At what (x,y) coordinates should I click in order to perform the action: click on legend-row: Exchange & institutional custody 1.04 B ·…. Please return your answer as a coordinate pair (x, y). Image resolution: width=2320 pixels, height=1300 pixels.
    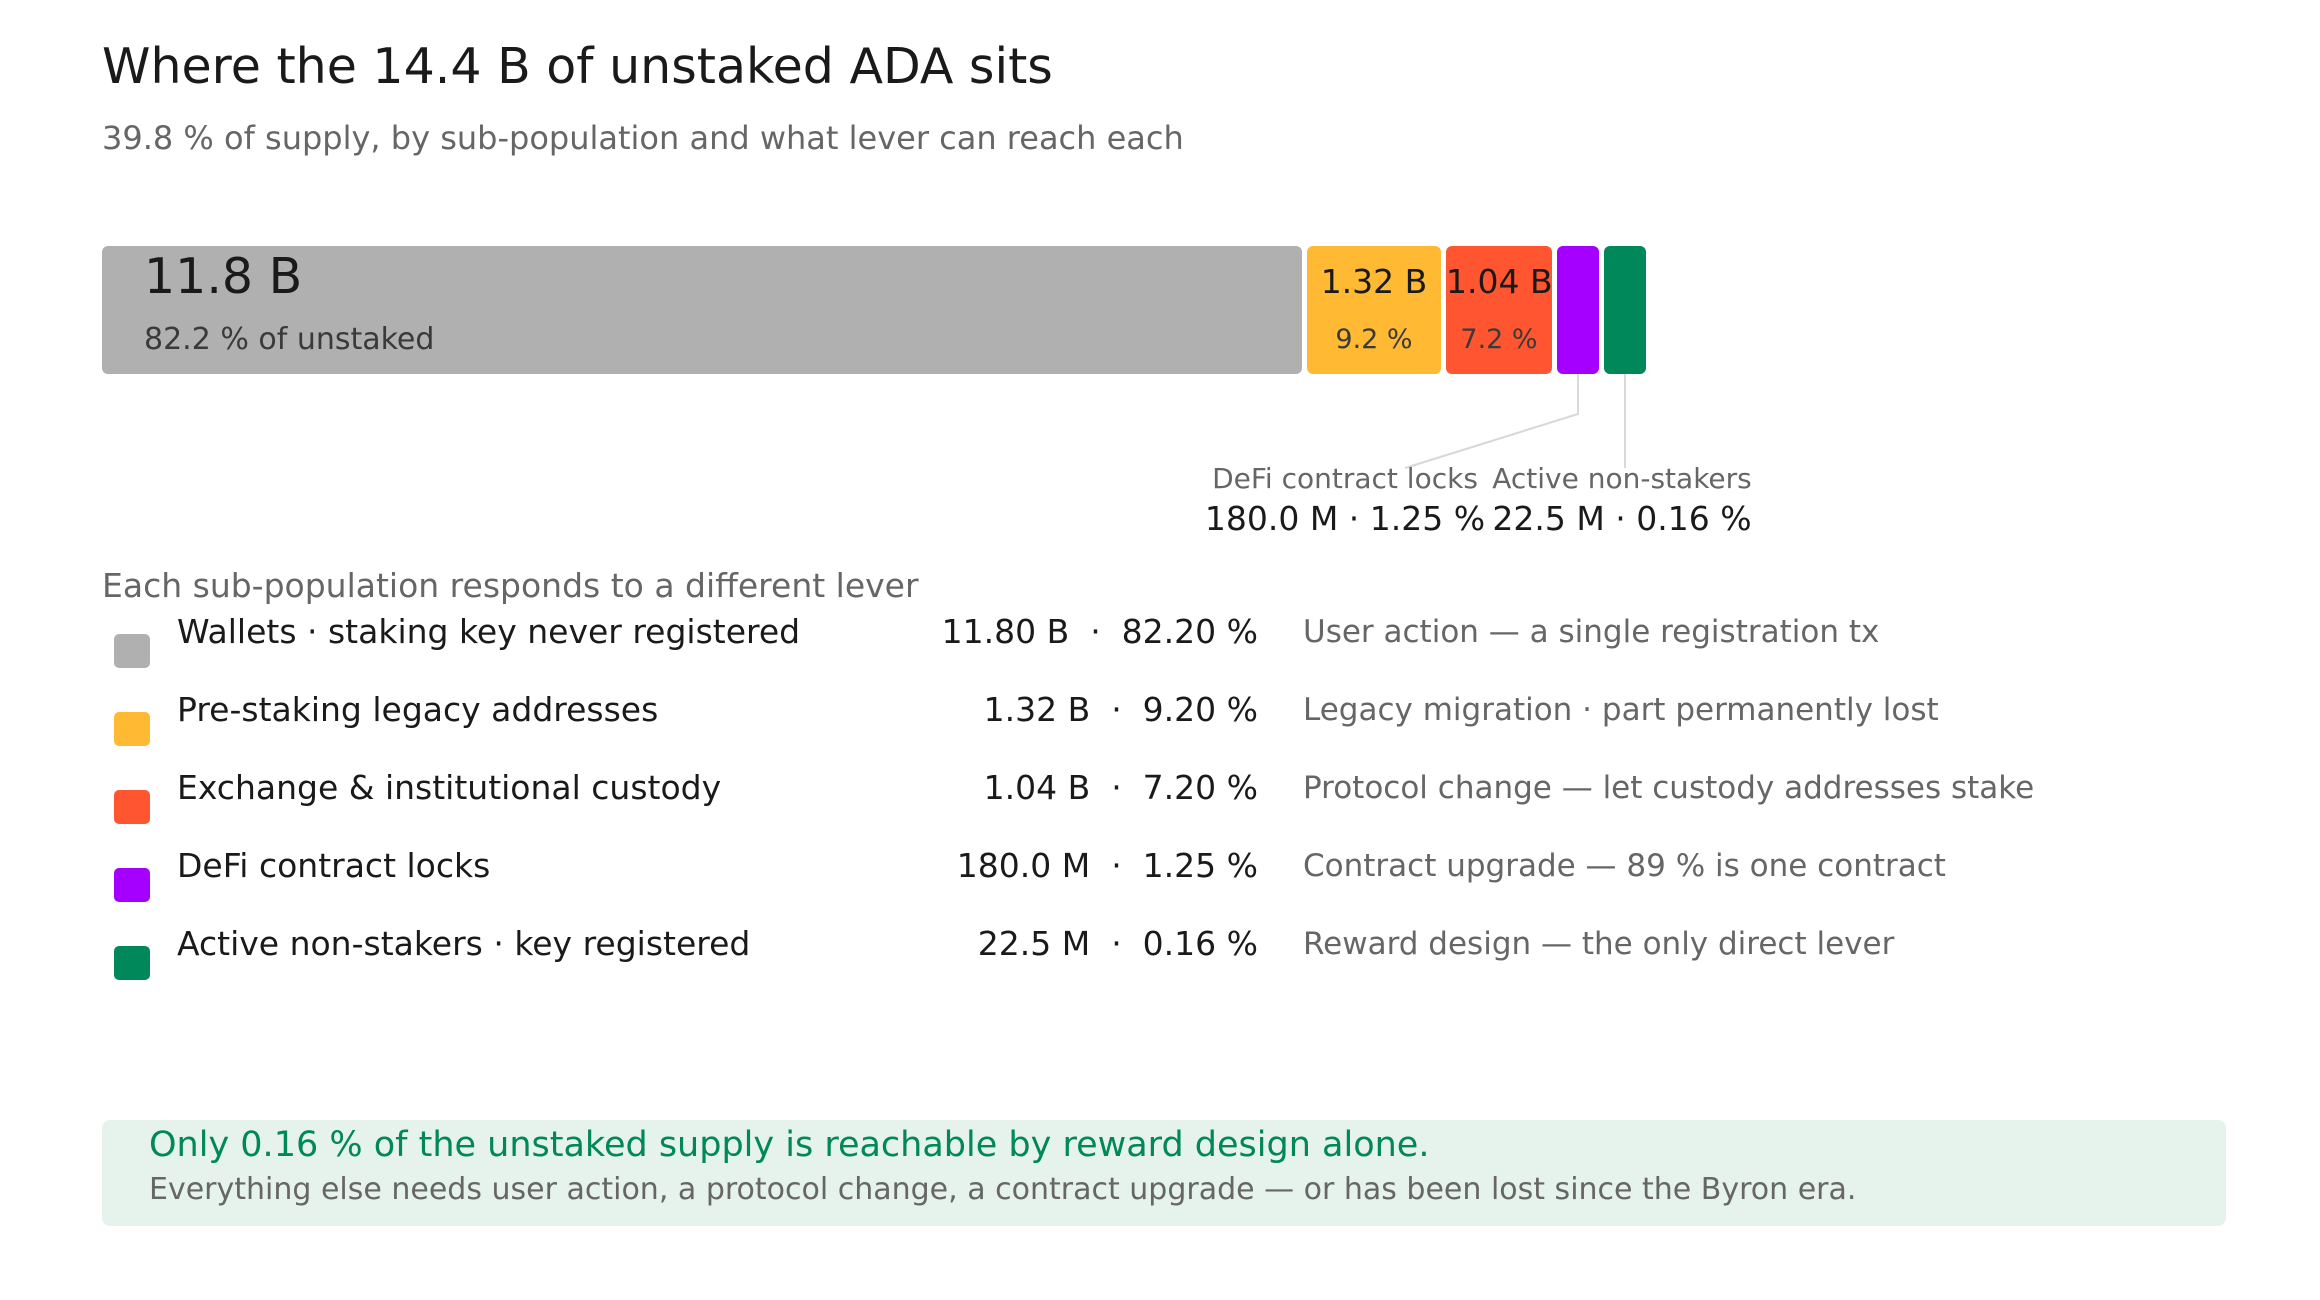
    Looking at the image, I should click on (1160, 798).